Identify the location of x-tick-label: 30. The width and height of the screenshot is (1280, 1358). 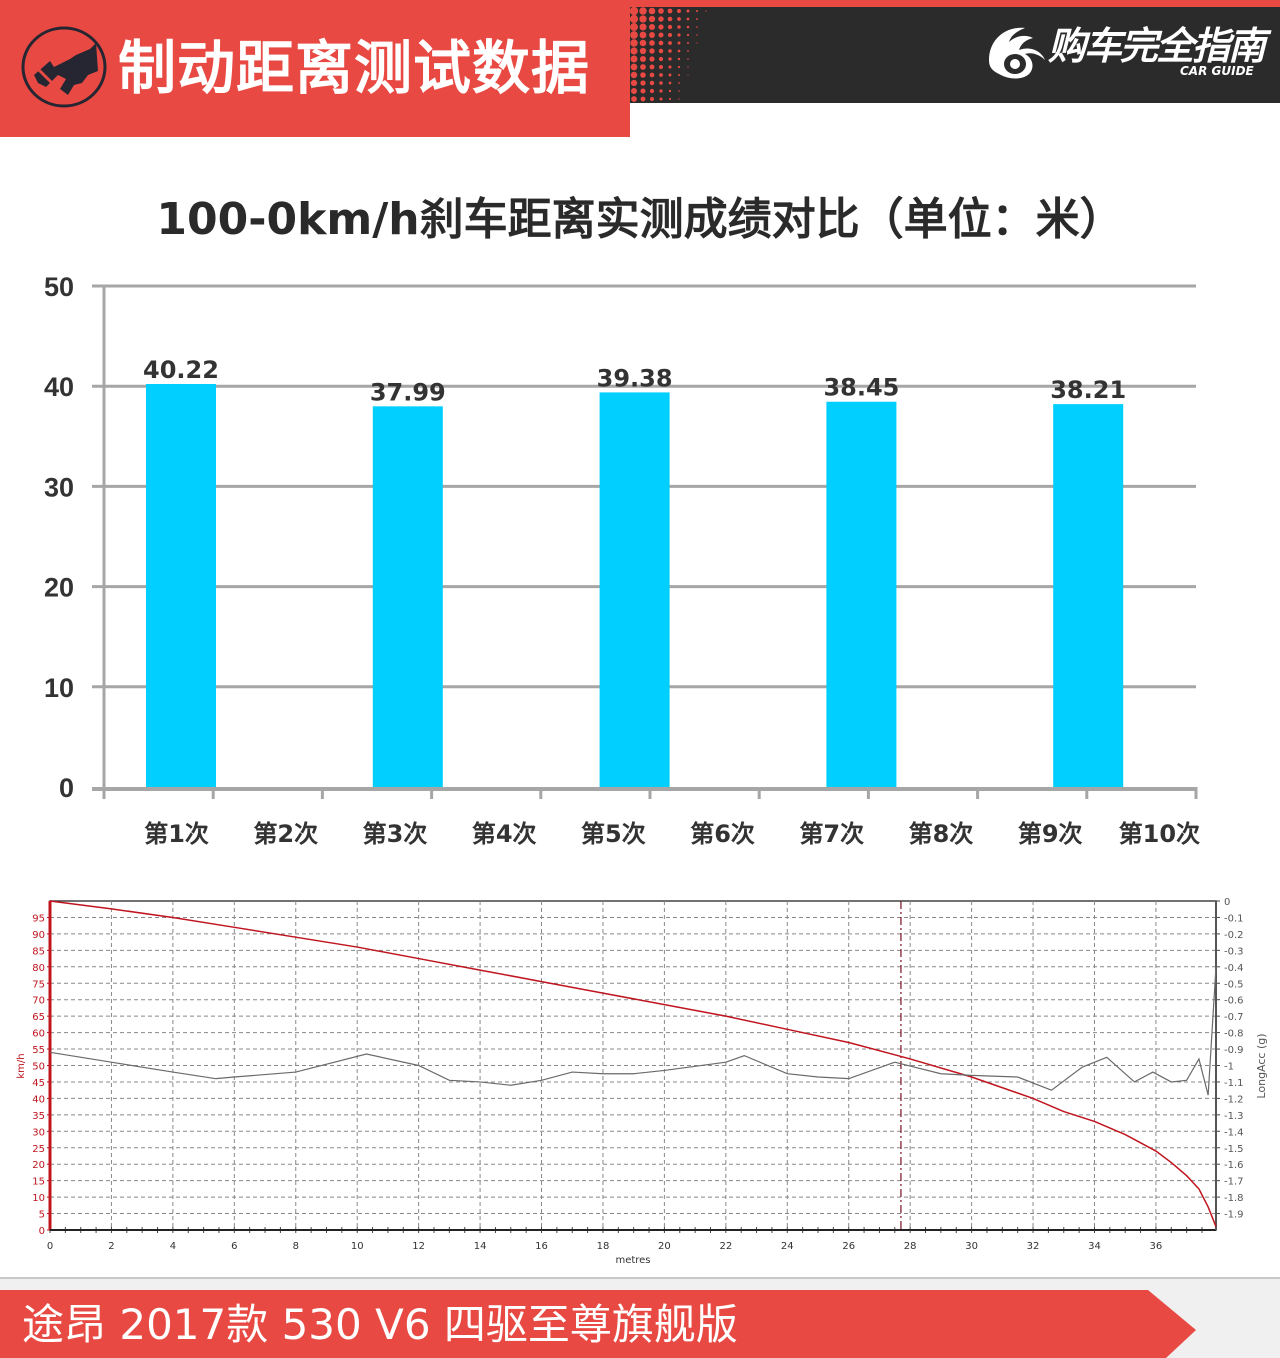
(971, 1246).